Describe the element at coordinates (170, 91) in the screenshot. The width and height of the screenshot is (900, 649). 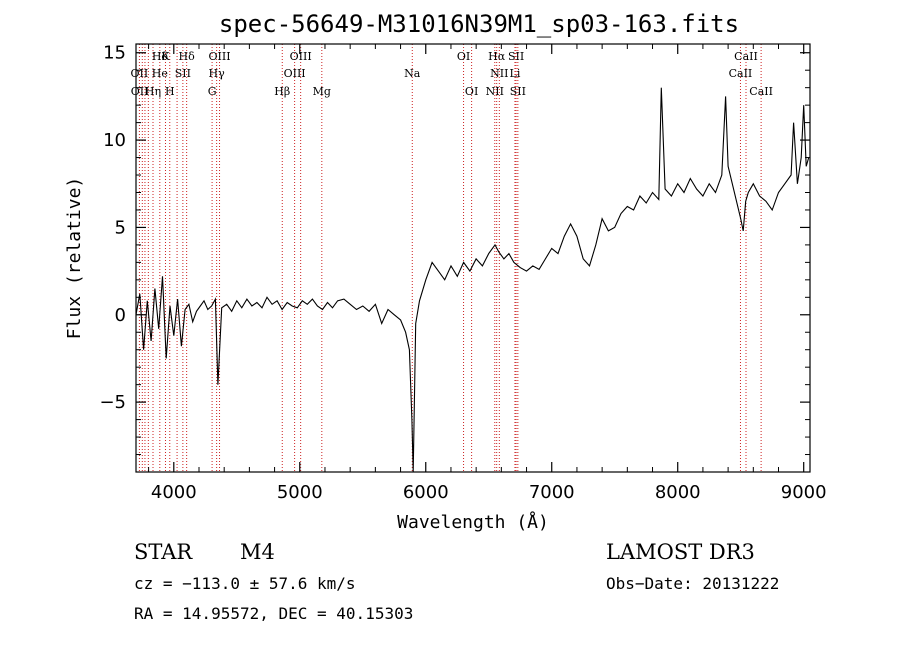
I see `line-label: H` at that location.